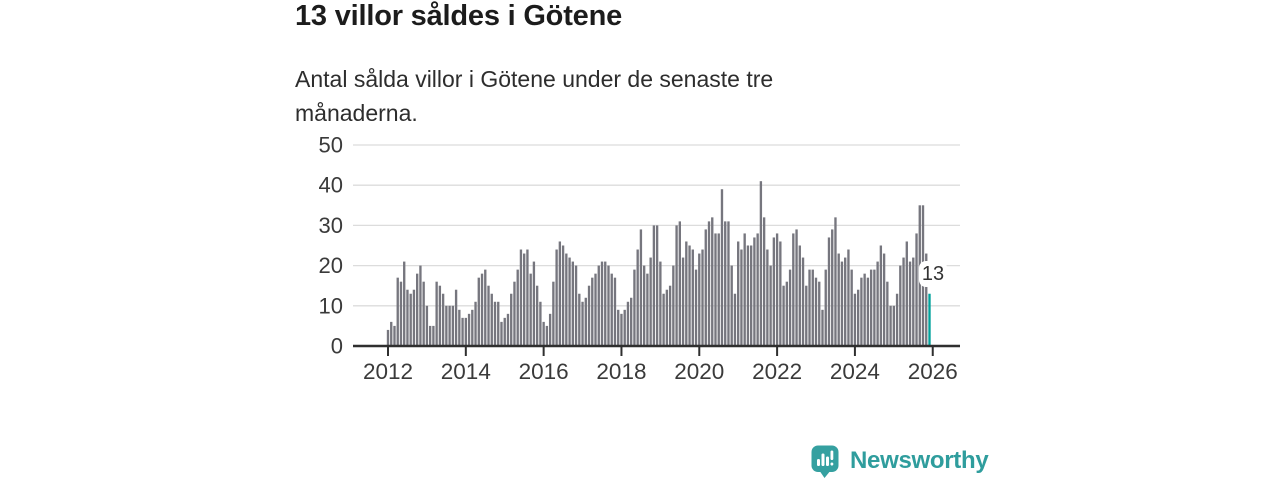 The height and width of the screenshot is (480, 1280). Describe the element at coordinates (331, 305) in the screenshot. I see `y-axis-tick-label: 10` at that location.